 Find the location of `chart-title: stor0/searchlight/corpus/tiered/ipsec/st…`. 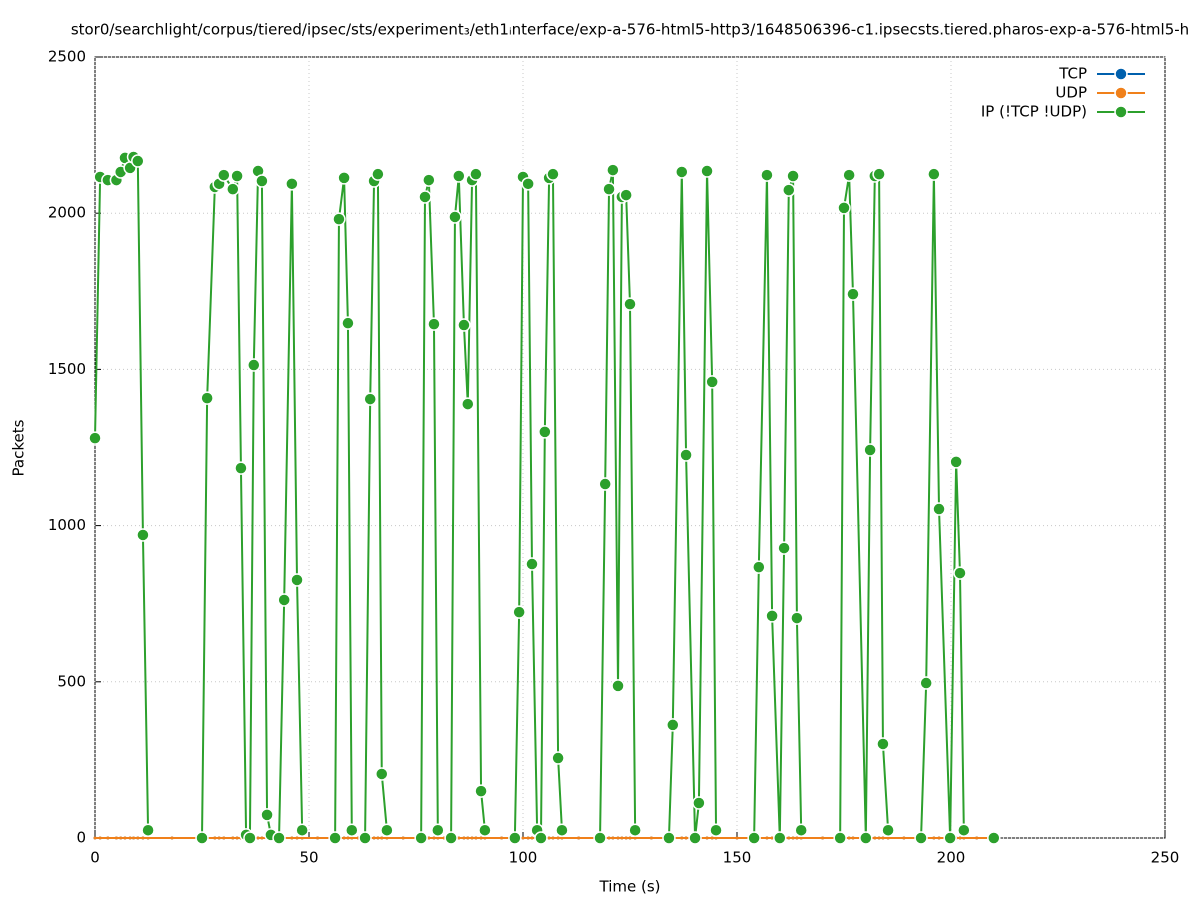

chart-title: stor0/searchlight/corpus/tiered/ipsec/st… is located at coordinates (630, 30).